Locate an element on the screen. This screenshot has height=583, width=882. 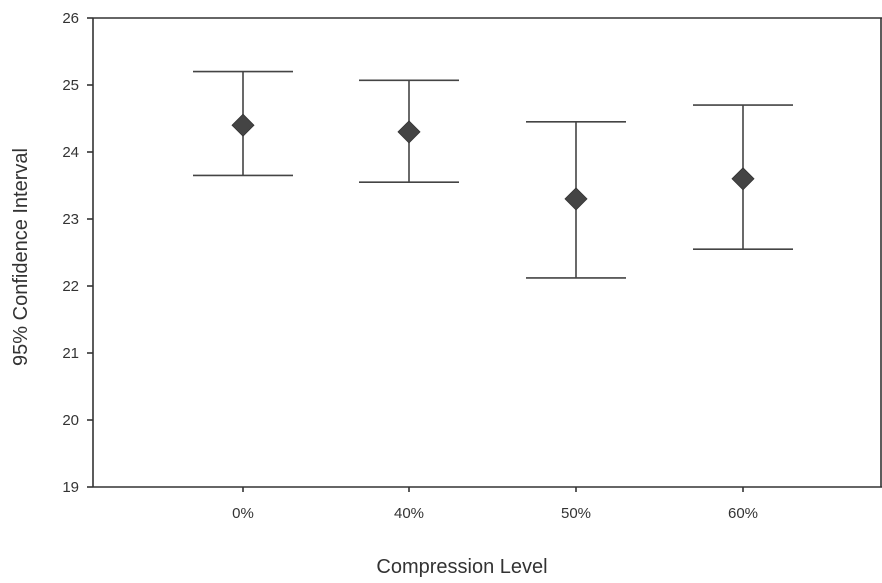
x-tick-label: 50% is located at coordinates (576, 513).